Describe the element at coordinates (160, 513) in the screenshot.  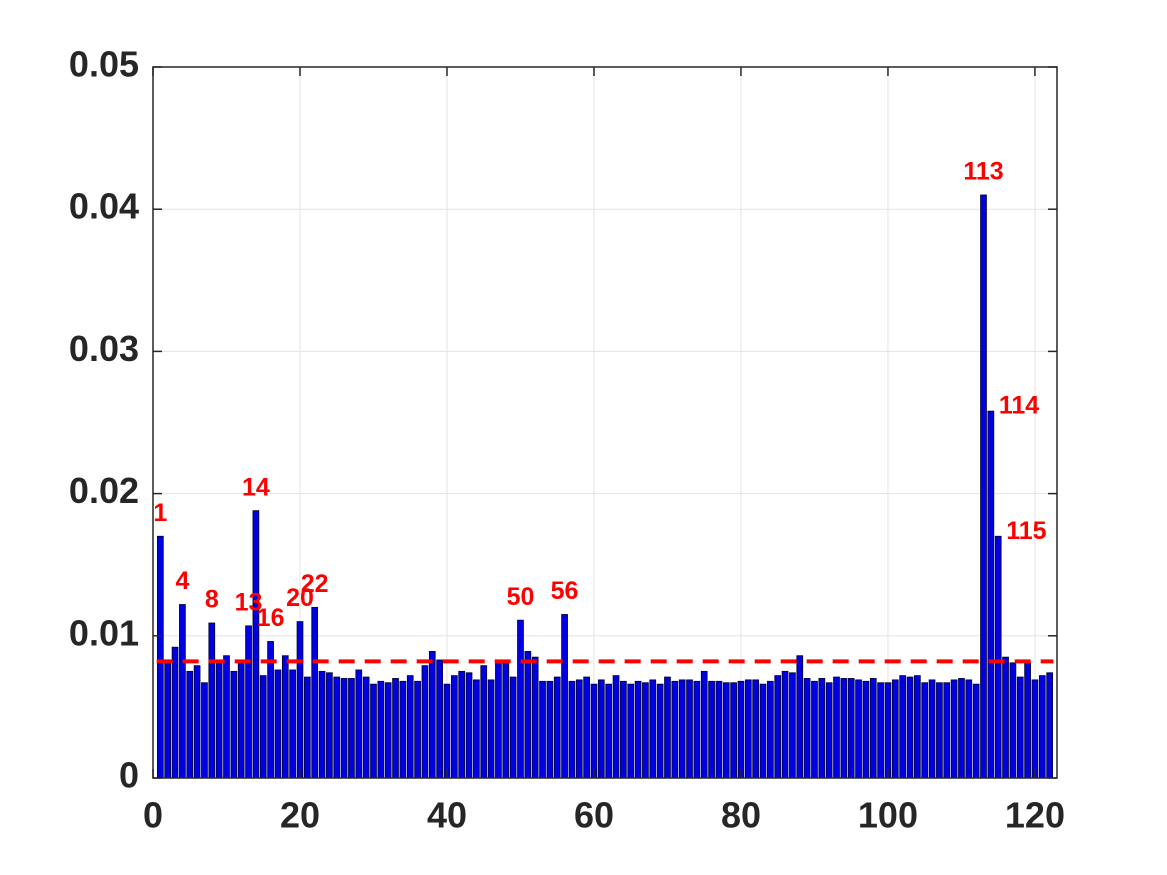
I see `bar-annotation: 1` at that location.